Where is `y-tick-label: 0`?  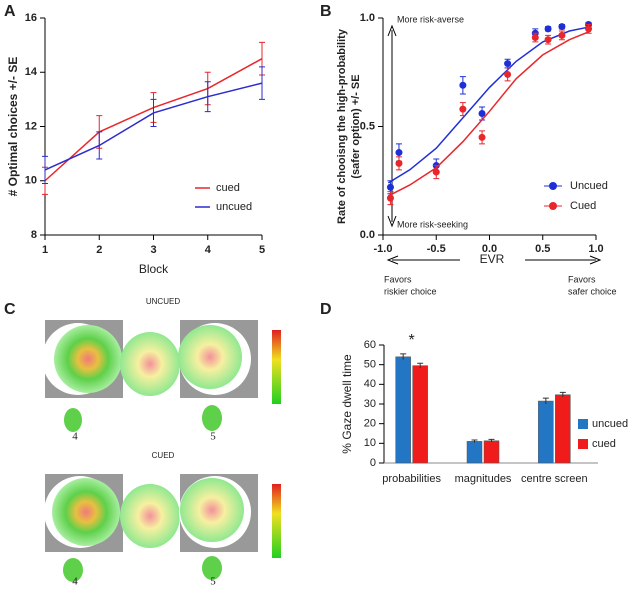
y-tick-label: 0 is located at coordinates (373, 463).